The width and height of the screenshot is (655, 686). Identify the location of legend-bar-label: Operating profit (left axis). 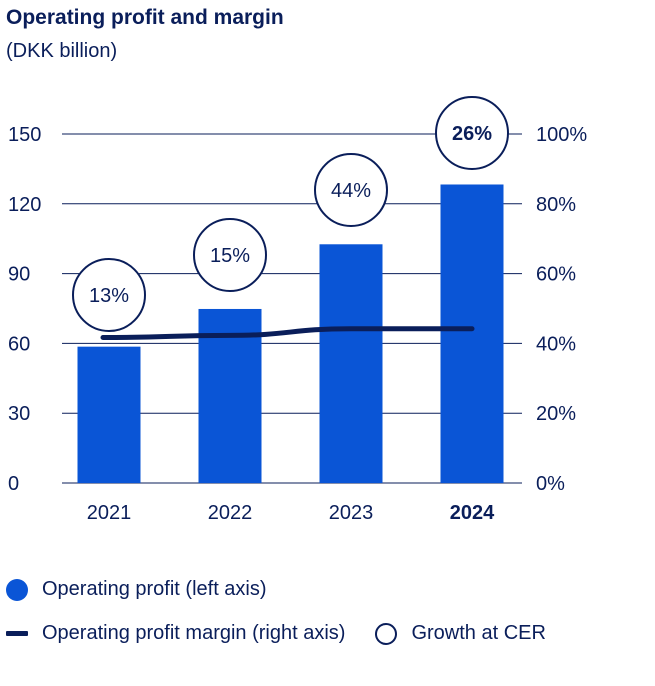
(154, 589).